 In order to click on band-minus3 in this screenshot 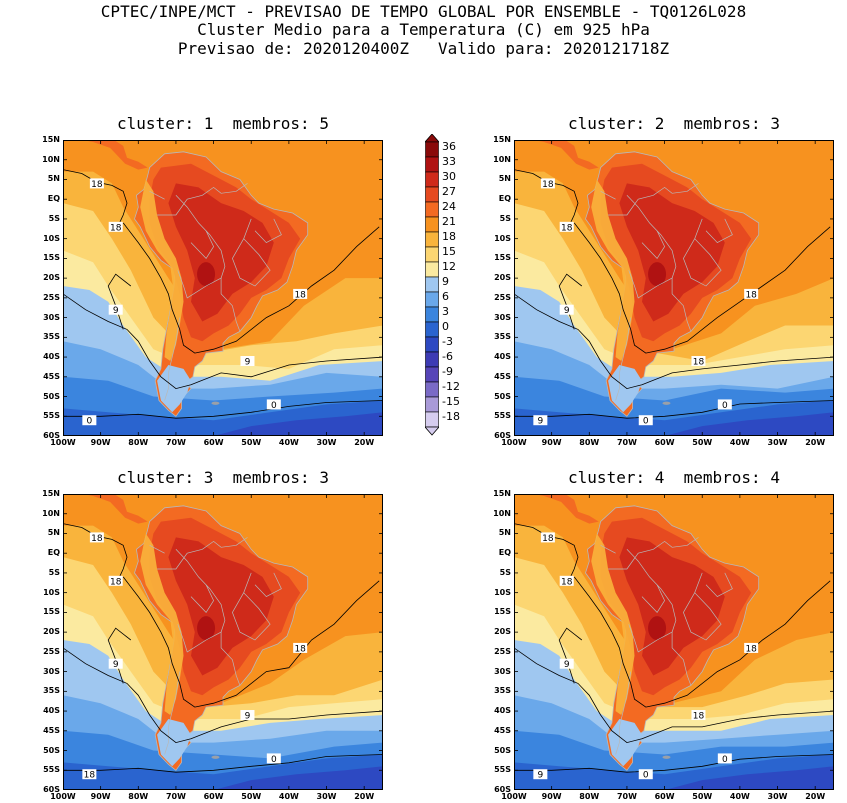, I will do `click(749, 778)`.